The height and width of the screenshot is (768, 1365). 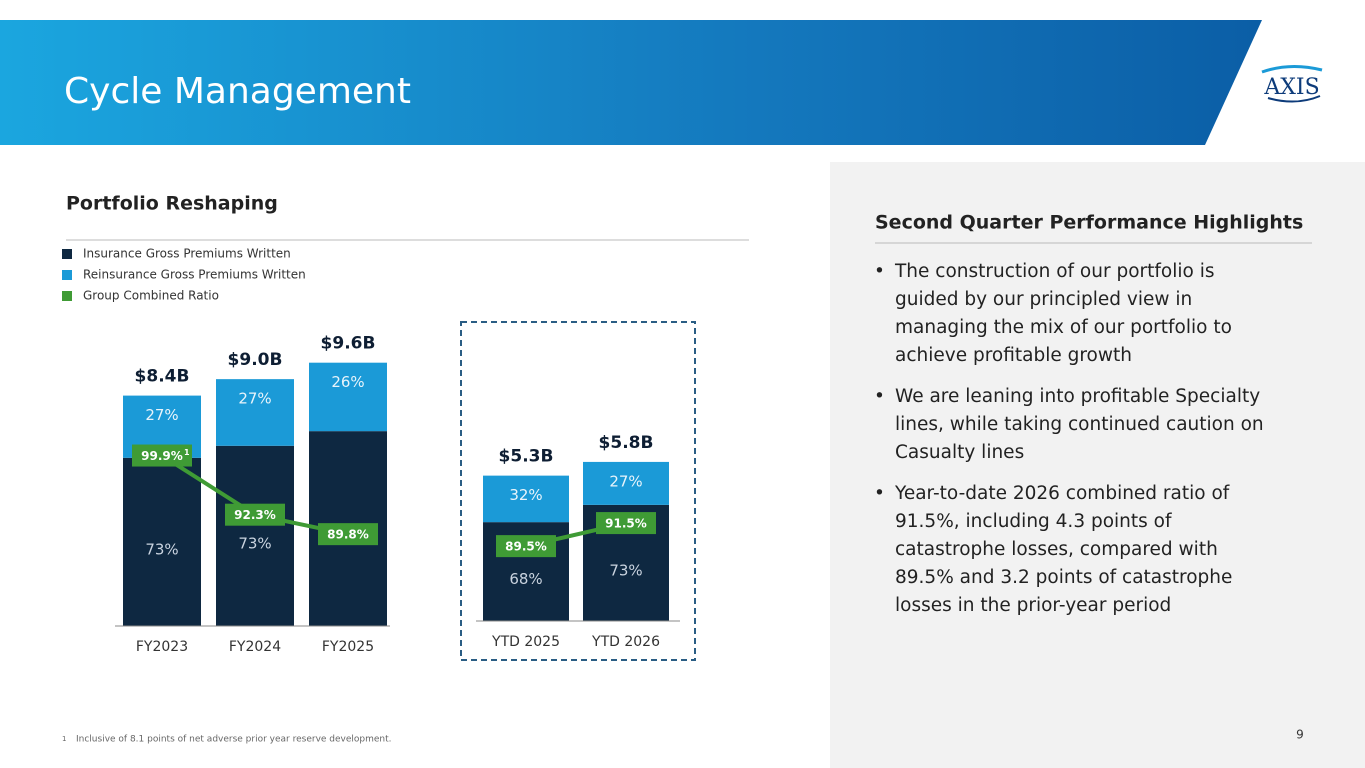 I want to click on total-label: $5.8B, so click(x=626, y=443).